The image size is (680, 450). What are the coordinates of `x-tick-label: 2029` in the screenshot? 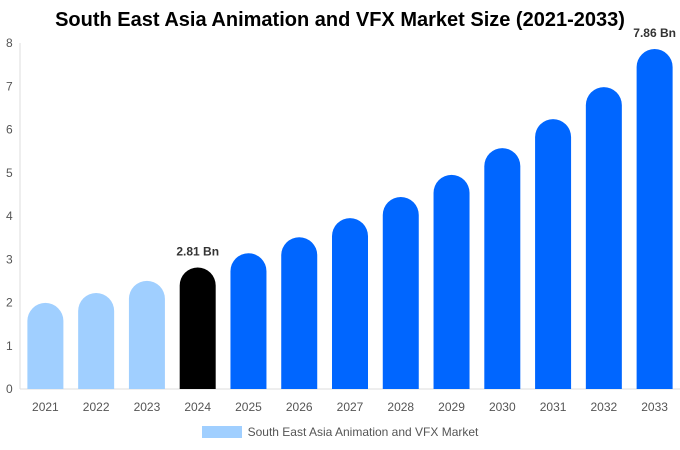 It's located at (451, 407).